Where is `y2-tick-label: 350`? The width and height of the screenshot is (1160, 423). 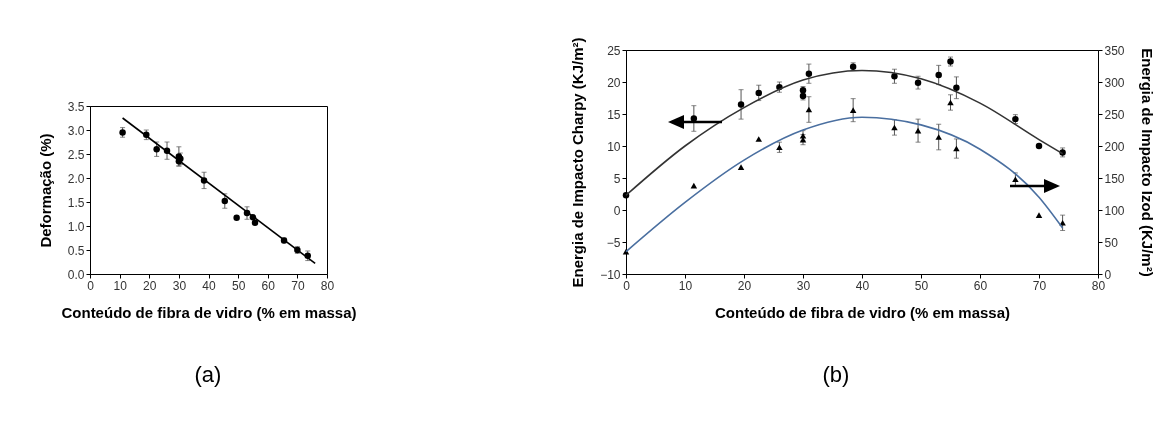
y2-tick-label: 350 is located at coordinates (1114, 50).